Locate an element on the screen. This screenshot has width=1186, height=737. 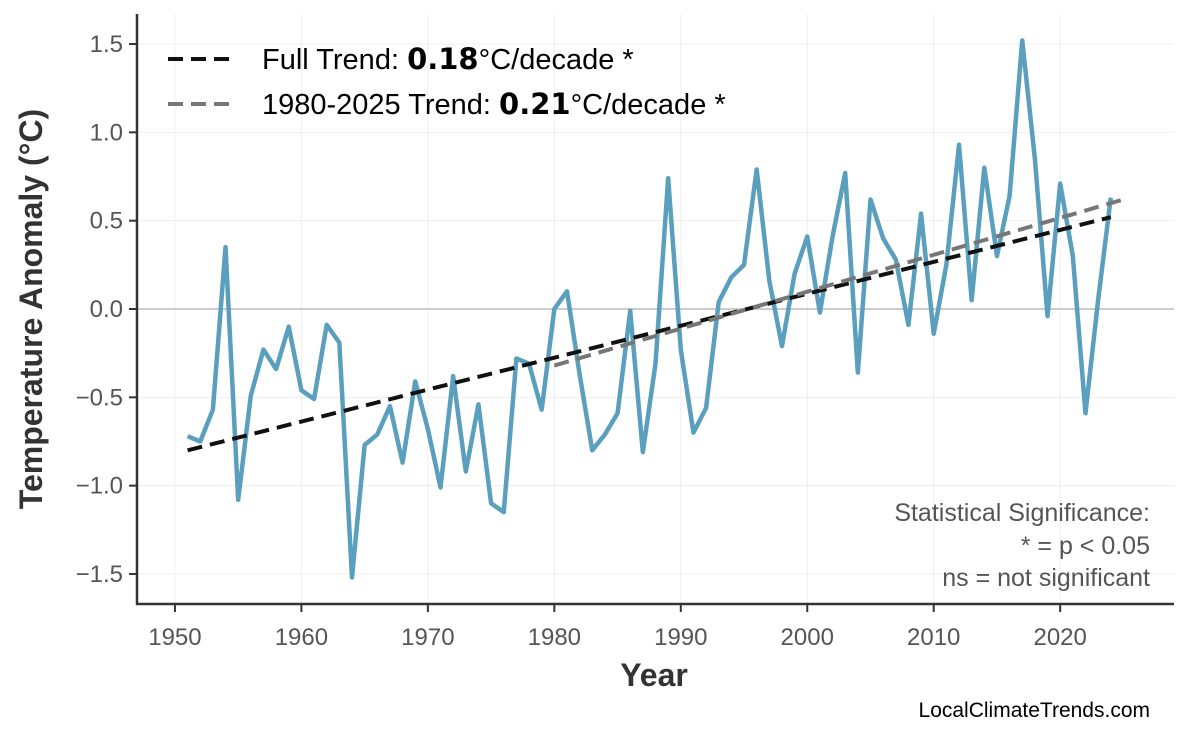
y-tick-label: 0.0 is located at coordinates (106, 309).